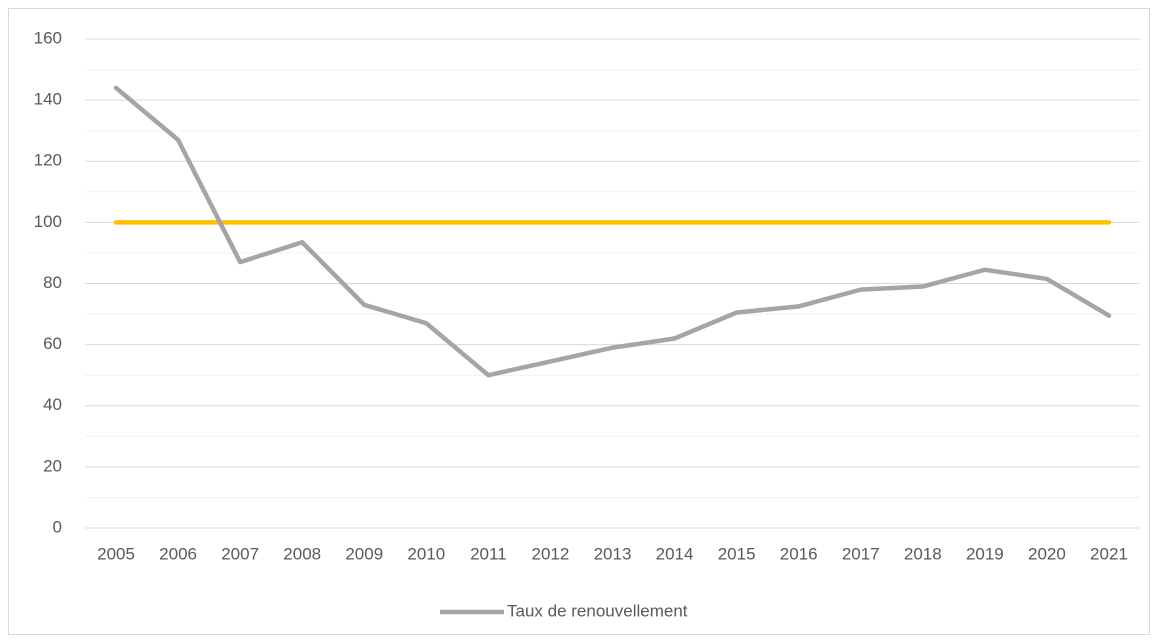 The height and width of the screenshot is (643, 1158). Describe the element at coordinates (48, 99) in the screenshot. I see `y-tick-label: 140` at that location.